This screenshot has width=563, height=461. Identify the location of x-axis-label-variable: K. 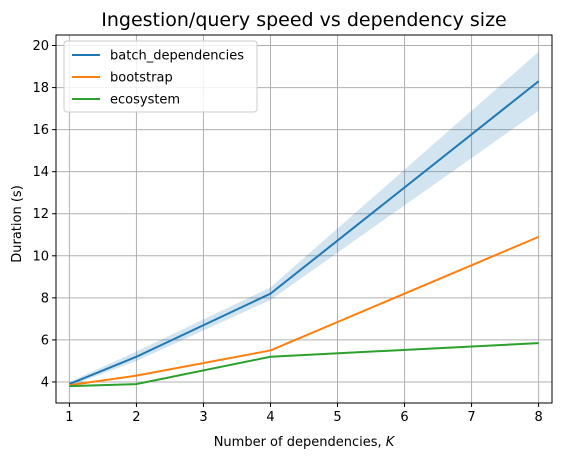
(391, 442).